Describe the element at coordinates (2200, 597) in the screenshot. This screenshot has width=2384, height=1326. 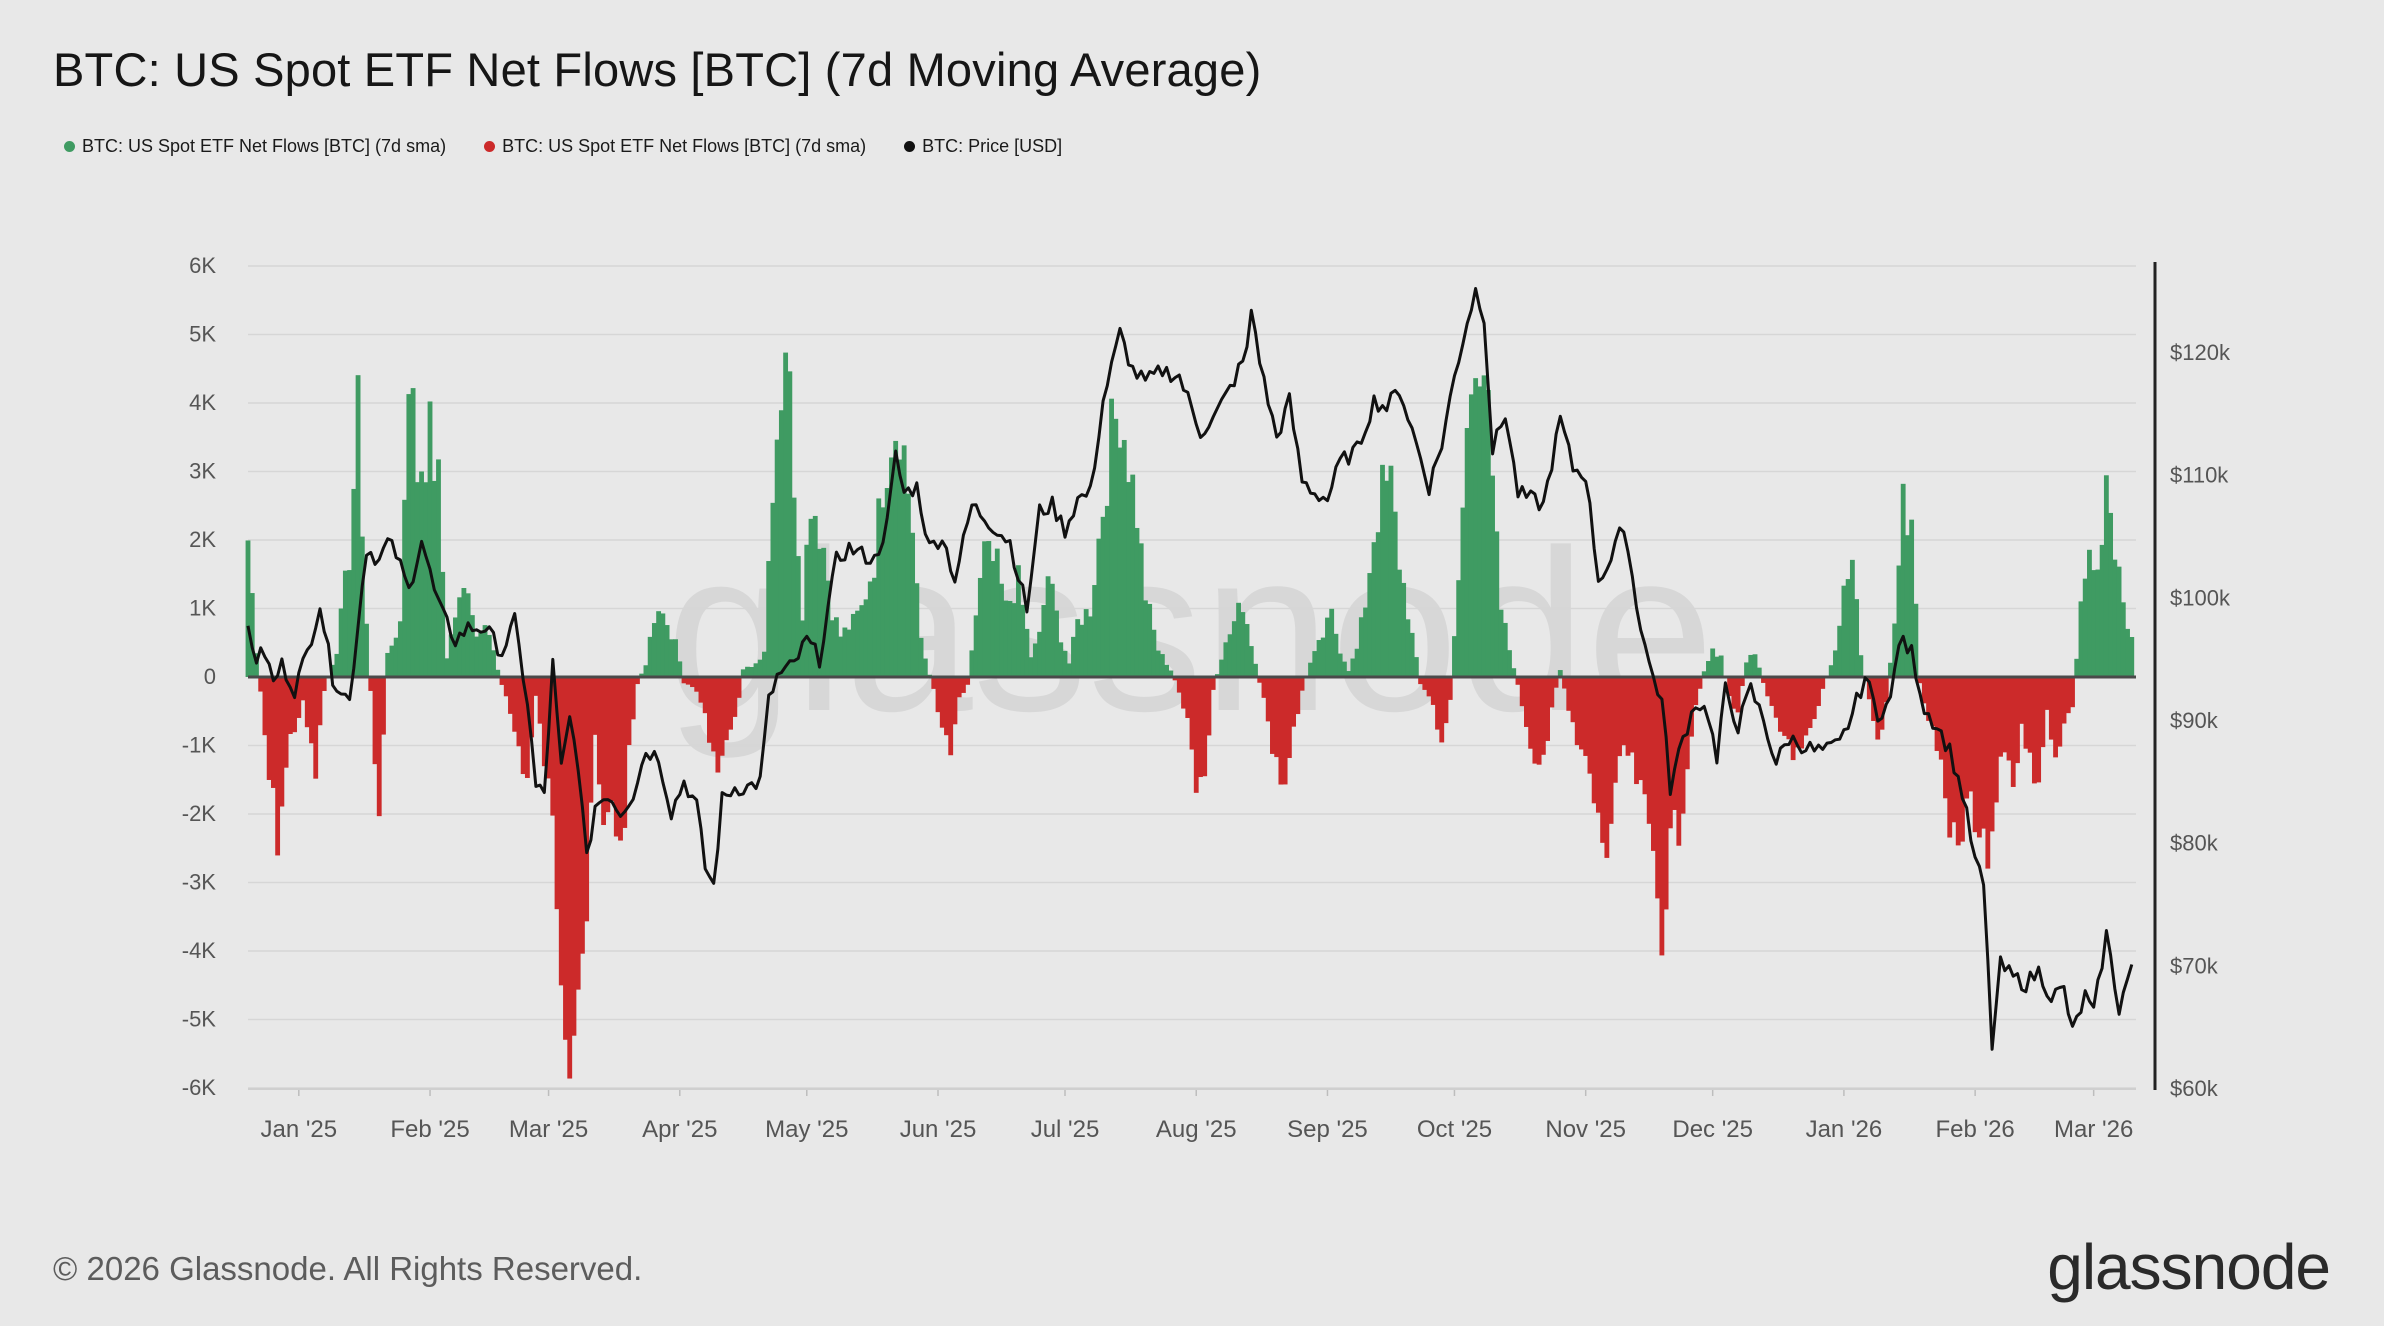
I see `y-right-tick-label: $100k` at that location.